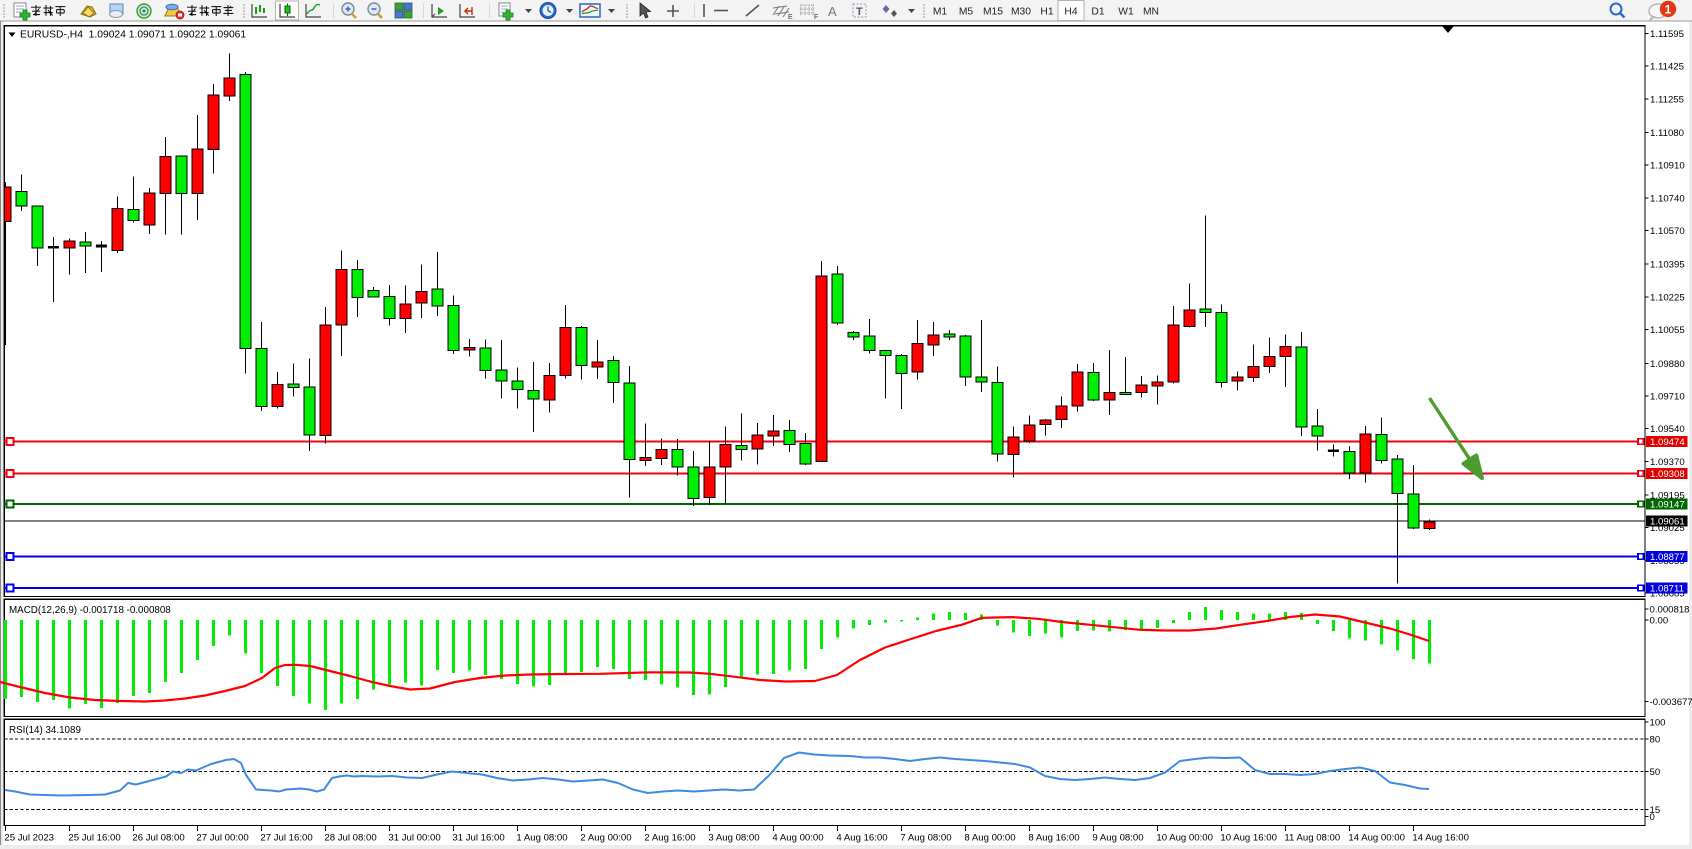  What do you see at coordinates (733, 838) in the screenshot?
I see `svg-text: 3 Aug 08:00` at bounding box center [733, 838].